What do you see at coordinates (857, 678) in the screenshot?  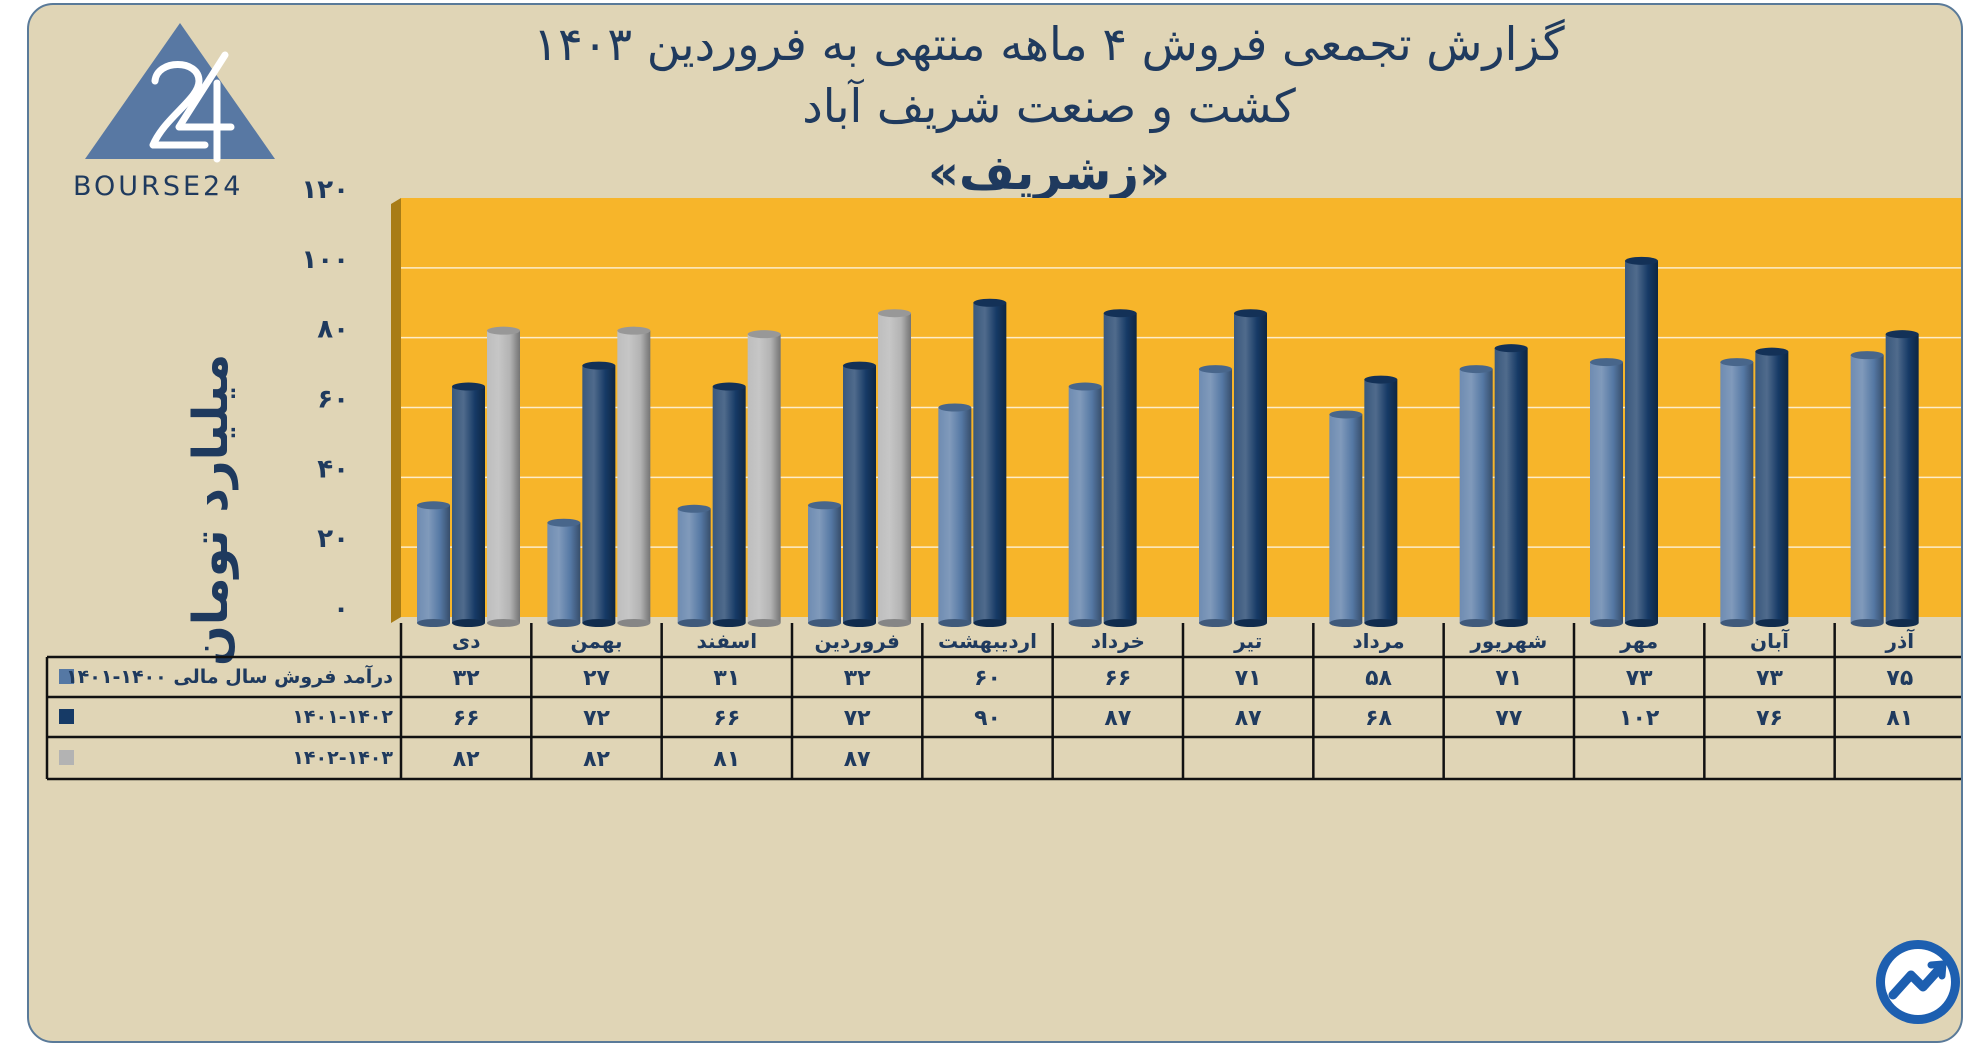 I see `data-label: ۳۲` at bounding box center [857, 678].